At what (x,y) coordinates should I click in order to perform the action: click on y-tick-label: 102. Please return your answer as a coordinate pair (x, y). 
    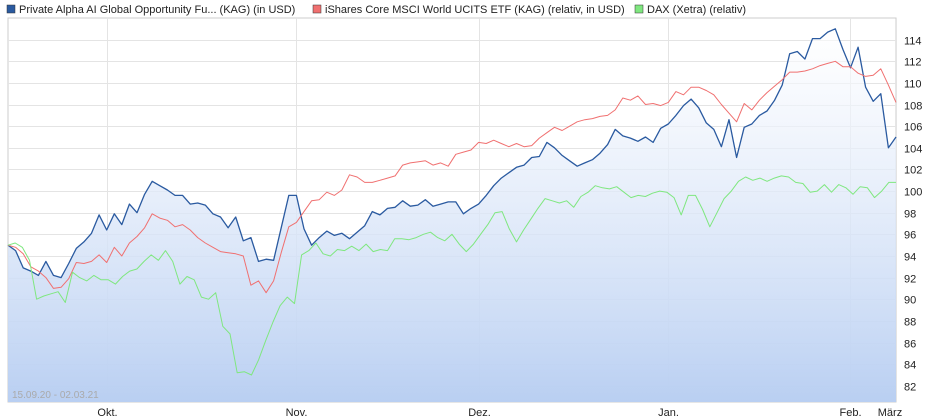
    Looking at the image, I should click on (913, 171).